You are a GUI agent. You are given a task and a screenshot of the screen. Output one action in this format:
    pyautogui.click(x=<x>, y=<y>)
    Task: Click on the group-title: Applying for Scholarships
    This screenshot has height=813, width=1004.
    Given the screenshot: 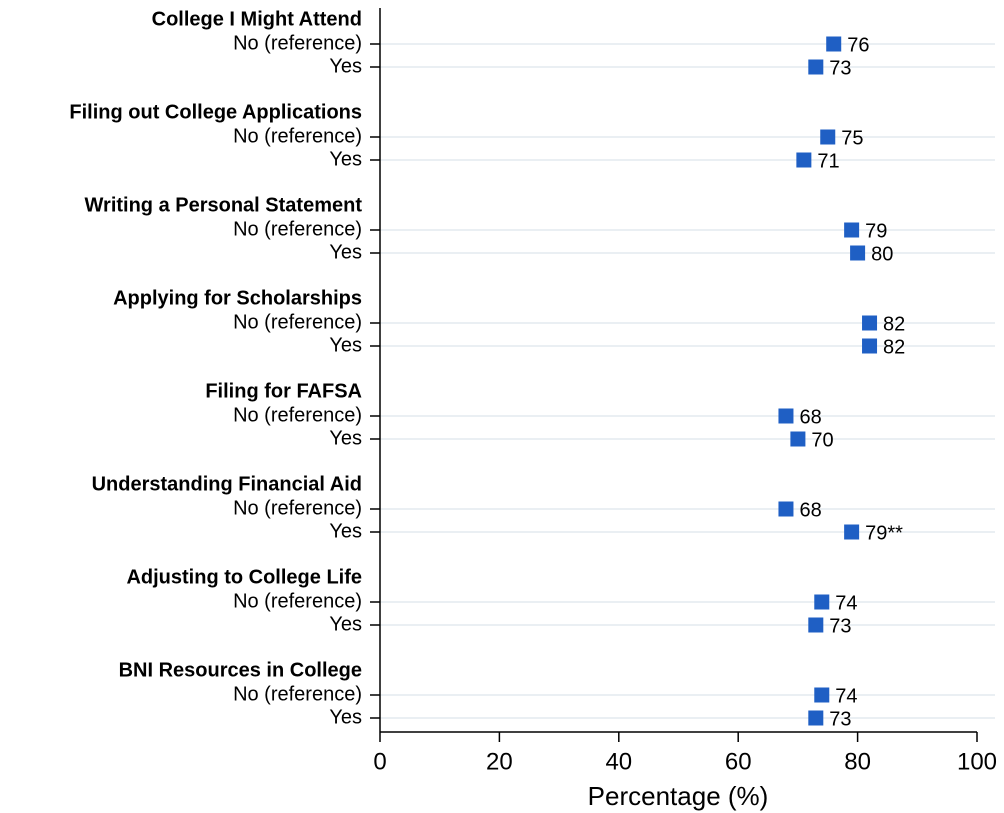 What is the action you would take?
    pyautogui.click(x=237, y=298)
    